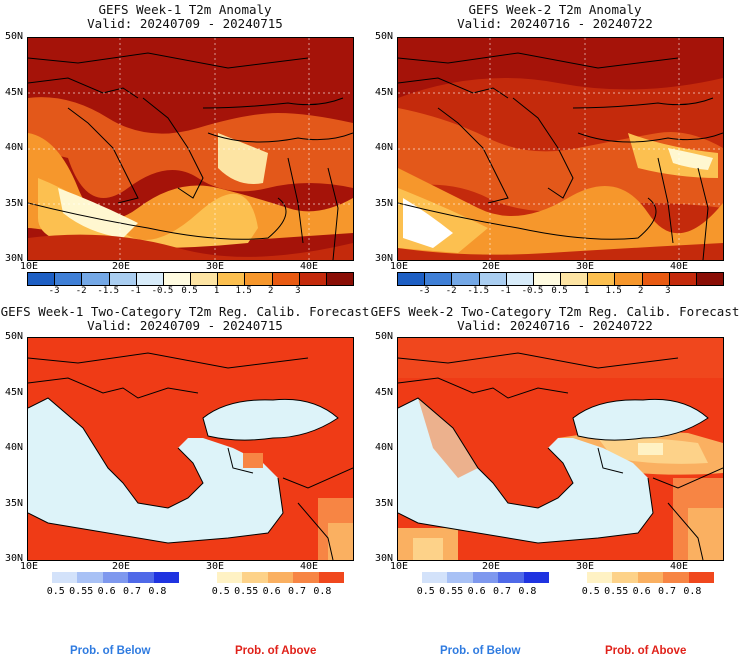 The image size is (740, 662). What do you see at coordinates (14, 147) in the screenshot?
I see `p1-lat-40: 40N` at bounding box center [14, 147].